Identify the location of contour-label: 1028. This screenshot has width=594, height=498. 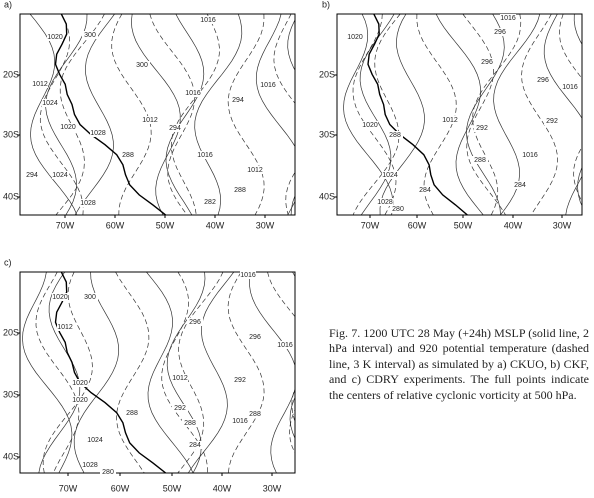
(98, 133).